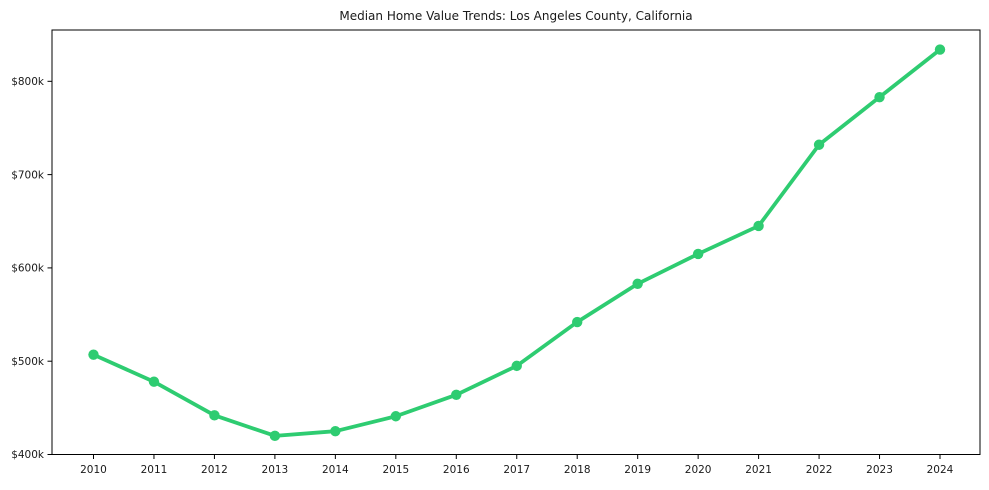 This screenshot has width=989, height=490. Describe the element at coordinates (879, 470) in the screenshot. I see `x-tick-label: 2023` at that location.